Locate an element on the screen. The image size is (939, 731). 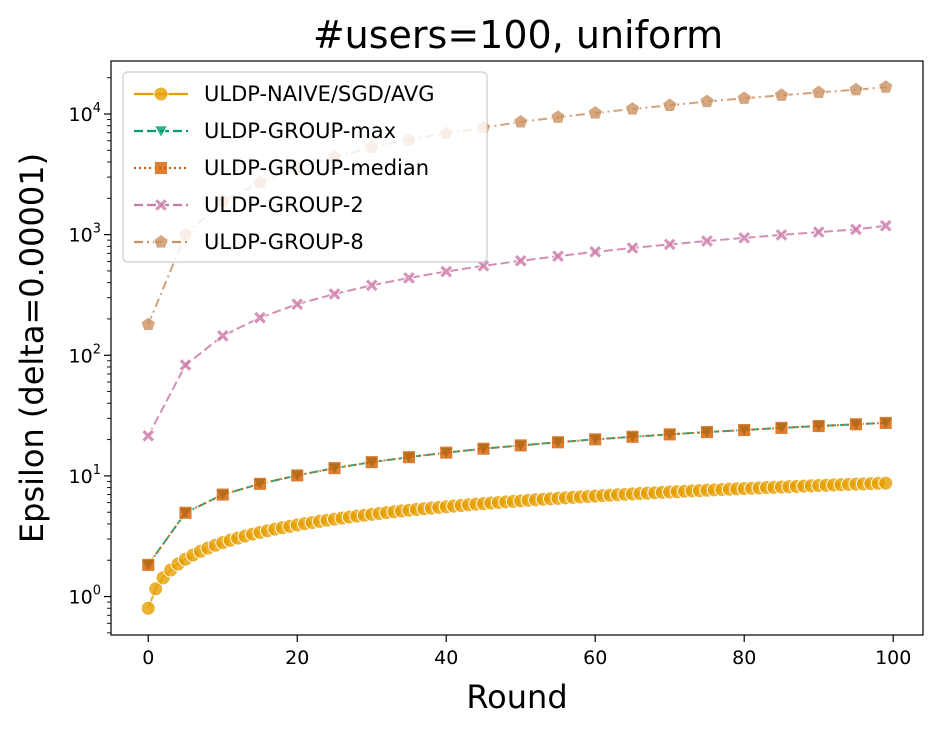
x-tick-label: 80 is located at coordinates (744, 658).